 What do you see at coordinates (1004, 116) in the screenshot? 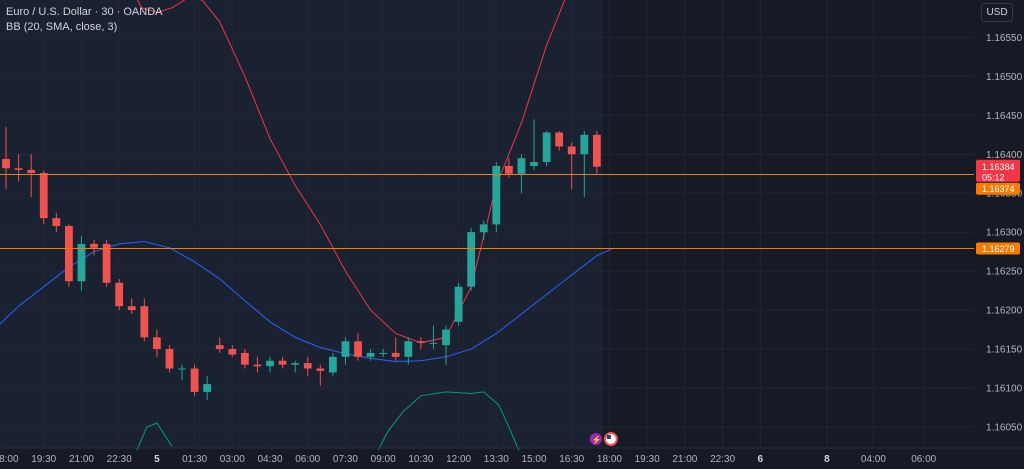
I see `price-tick-label: 1.16450` at bounding box center [1004, 116].